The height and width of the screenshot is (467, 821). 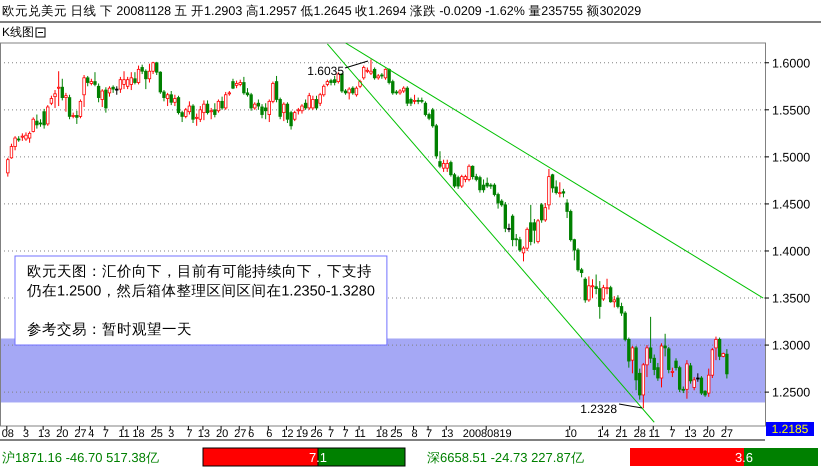 What do you see at coordinates (791, 63) in the screenshot?
I see `y-tick-label: 1.6000` at bounding box center [791, 63].